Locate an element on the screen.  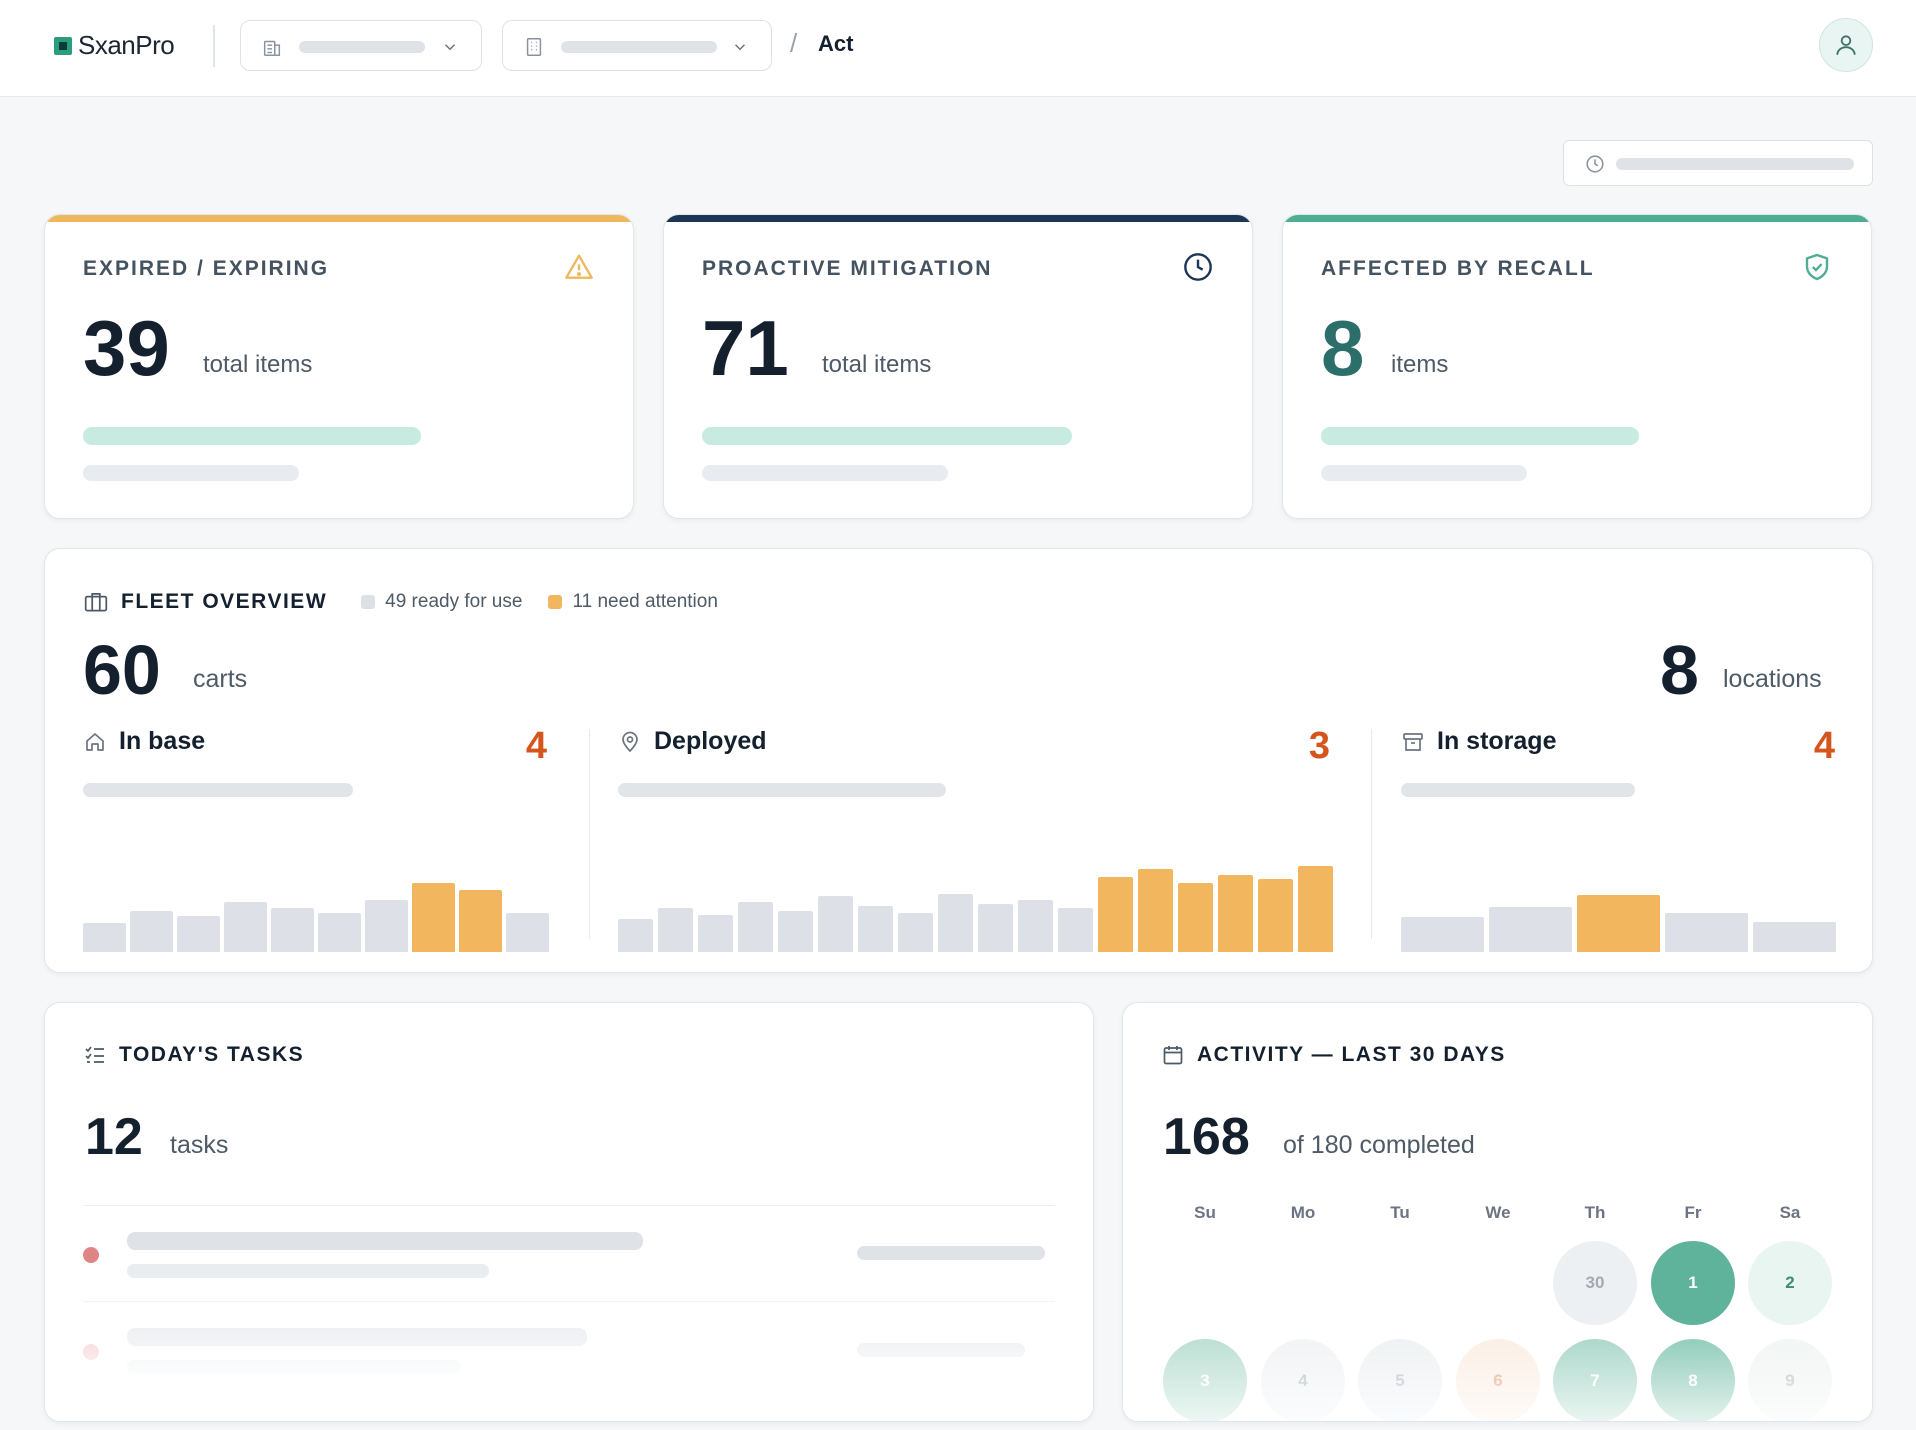
kpi-card-affected-by-recall: AFFECTED BY RECALL 8 items is located at coordinates (1577, 366).